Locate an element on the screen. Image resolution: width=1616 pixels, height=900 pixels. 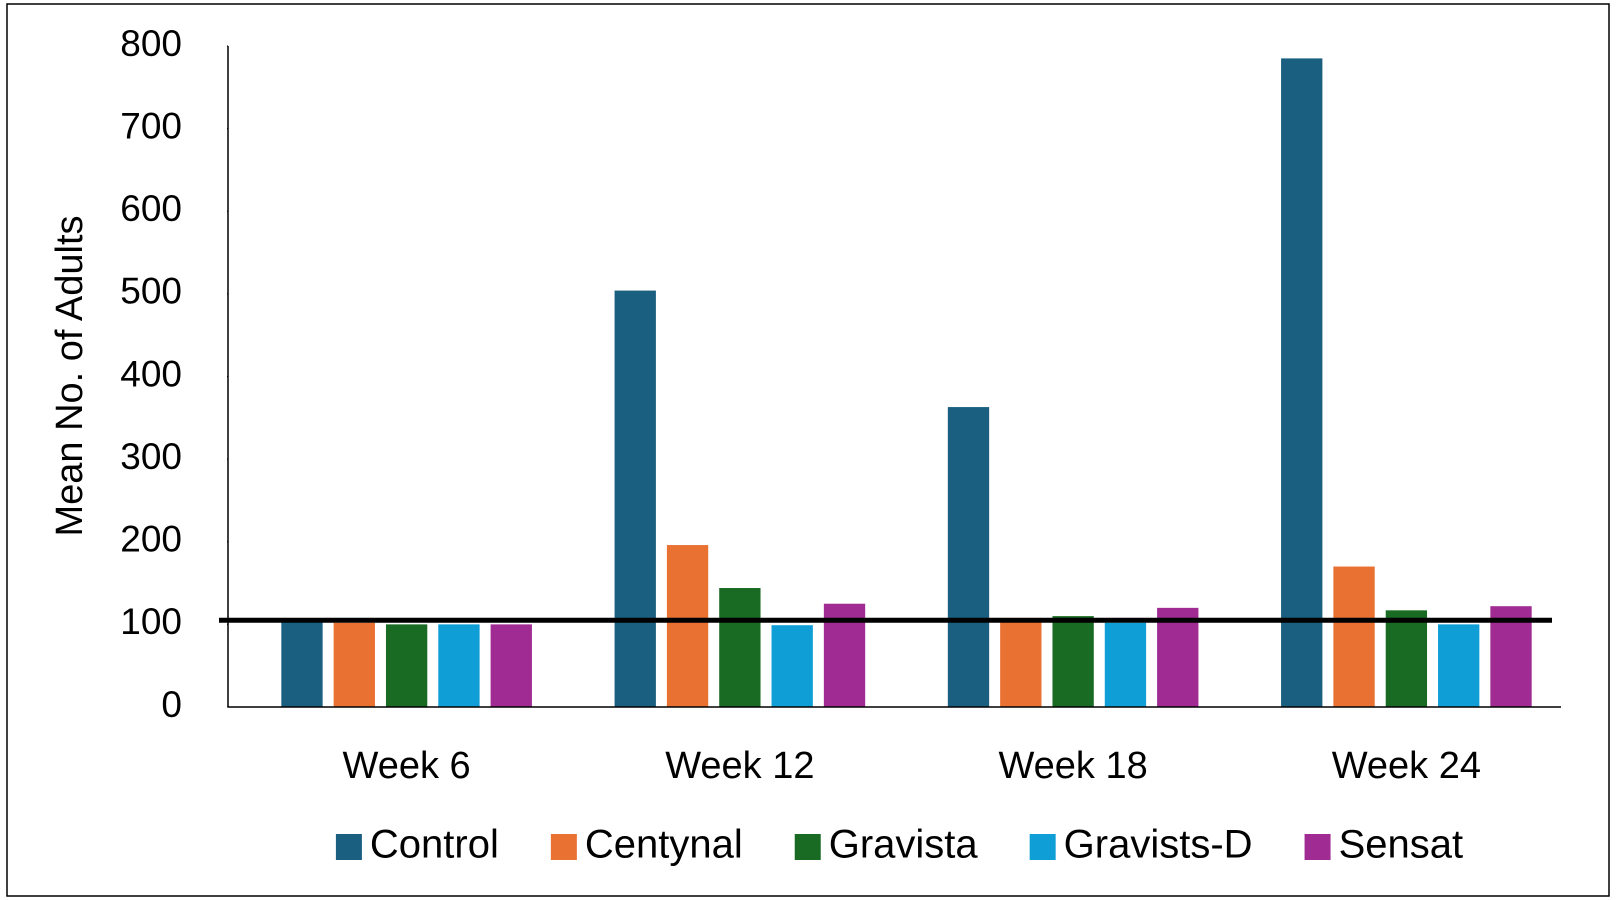
y-tick-label: 400 is located at coordinates (151, 373).